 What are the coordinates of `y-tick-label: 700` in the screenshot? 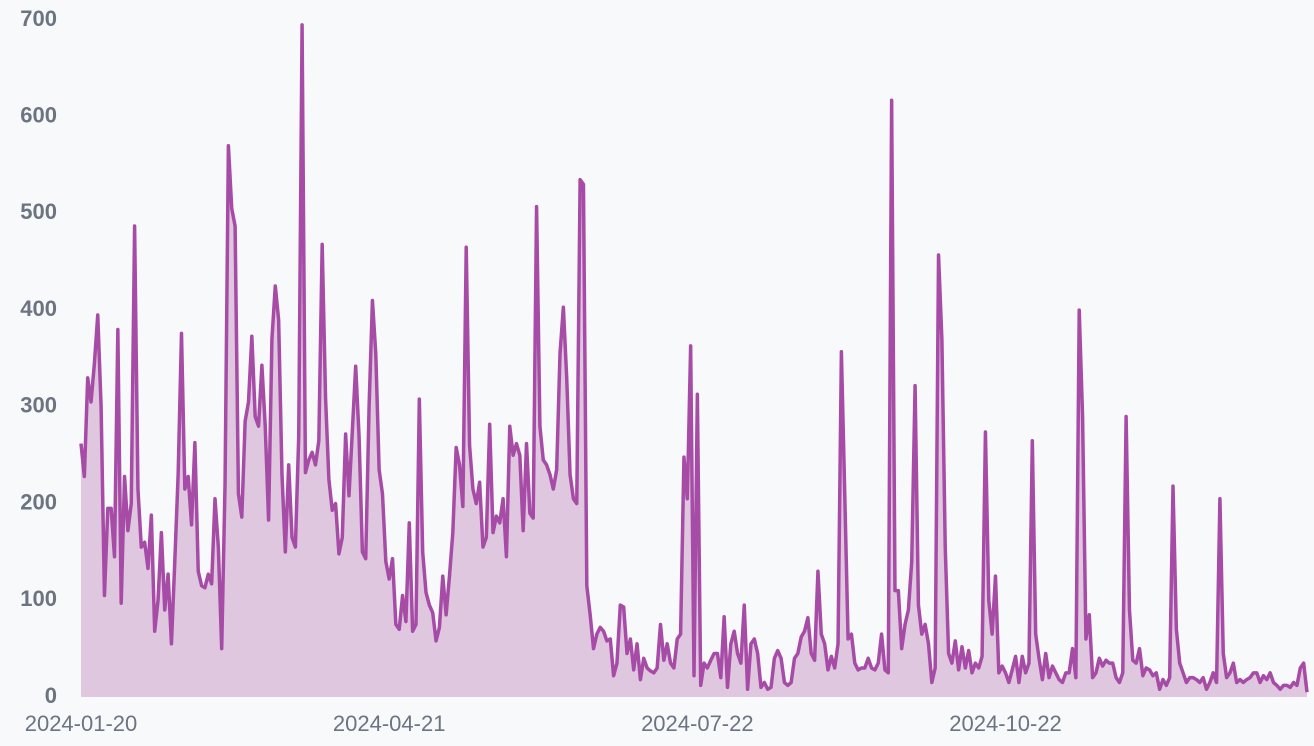 It's located at (38, 18).